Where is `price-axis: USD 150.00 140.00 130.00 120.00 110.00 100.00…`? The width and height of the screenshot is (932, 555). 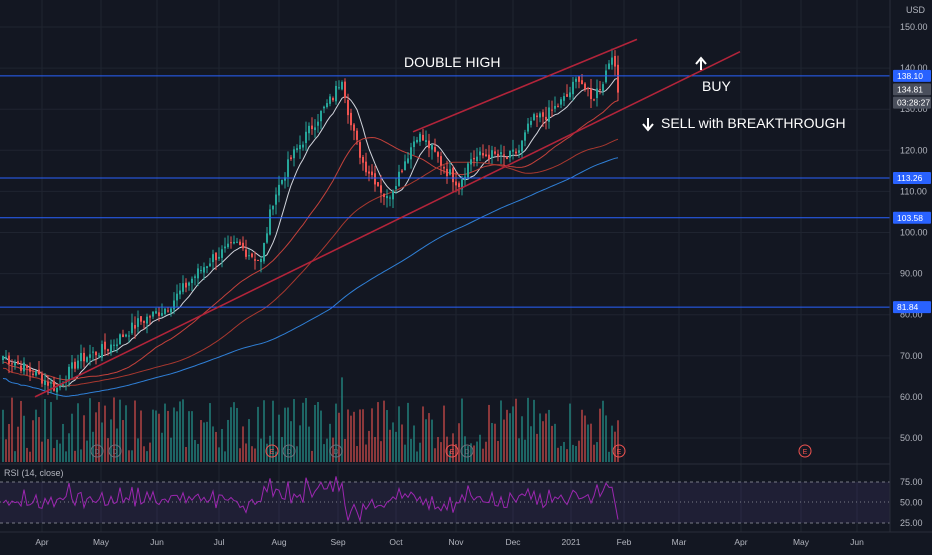 price-axis: USD 150.00 140.00 130.00 120.00 110.00 100.00… is located at coordinates (908, 266).